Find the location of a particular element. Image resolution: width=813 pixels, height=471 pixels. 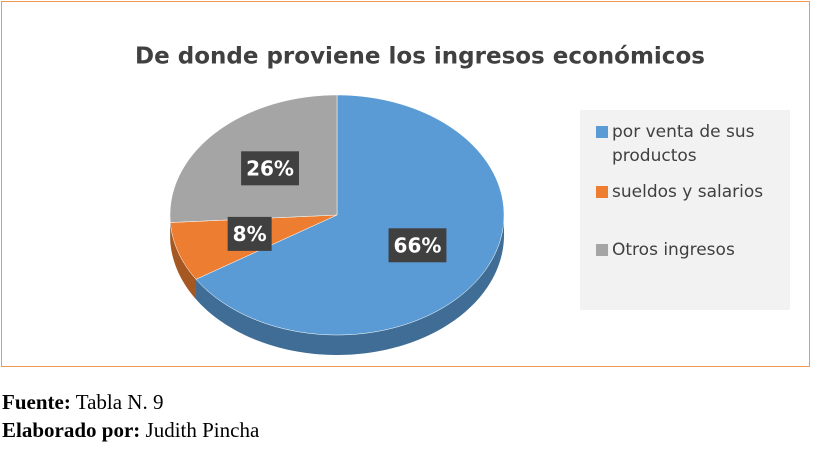

data-label: 66% is located at coordinates (418, 245).